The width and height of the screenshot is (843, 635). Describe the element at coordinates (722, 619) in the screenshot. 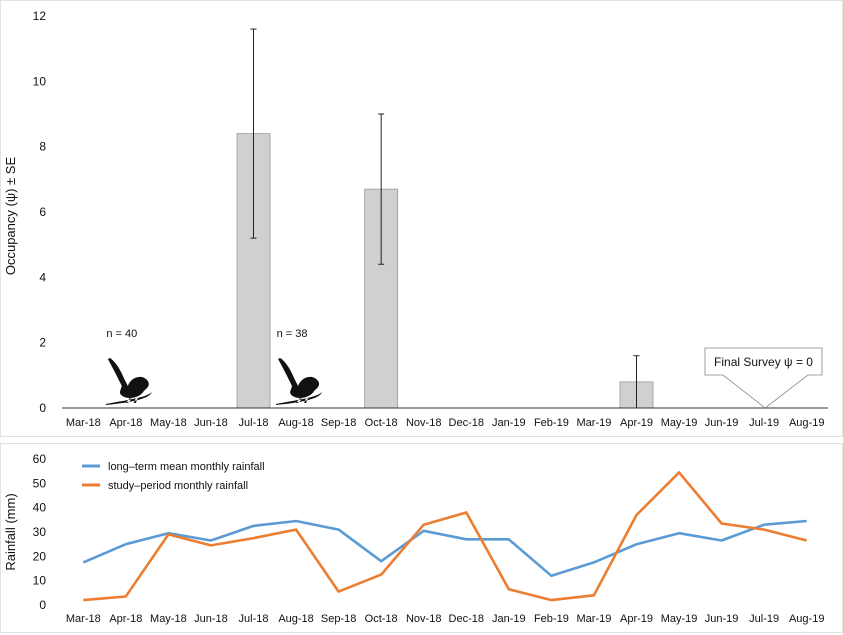

I see `rainfall-x-tick-label: Jun-19` at that location.